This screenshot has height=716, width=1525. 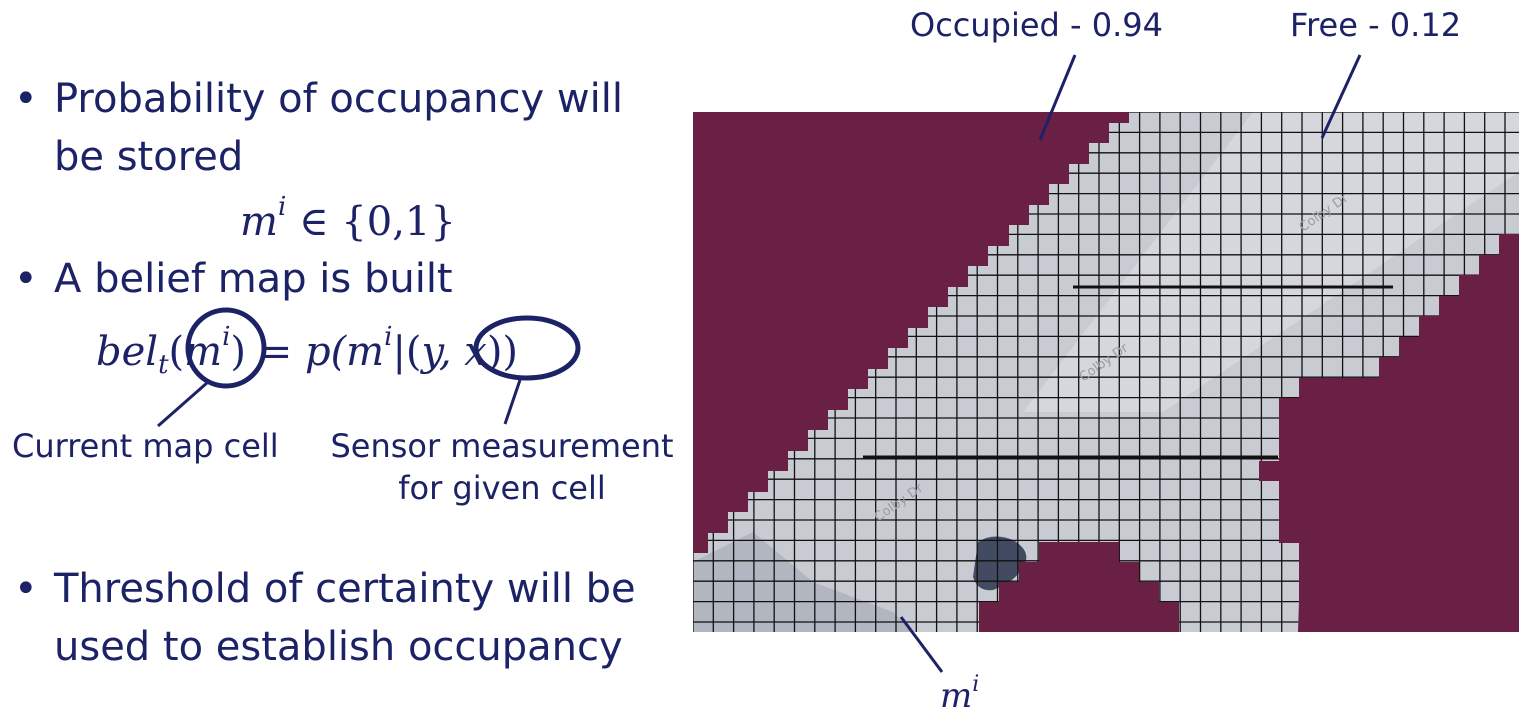 I want to click on formula-equals-p: = p(, so click(x=296, y=352).